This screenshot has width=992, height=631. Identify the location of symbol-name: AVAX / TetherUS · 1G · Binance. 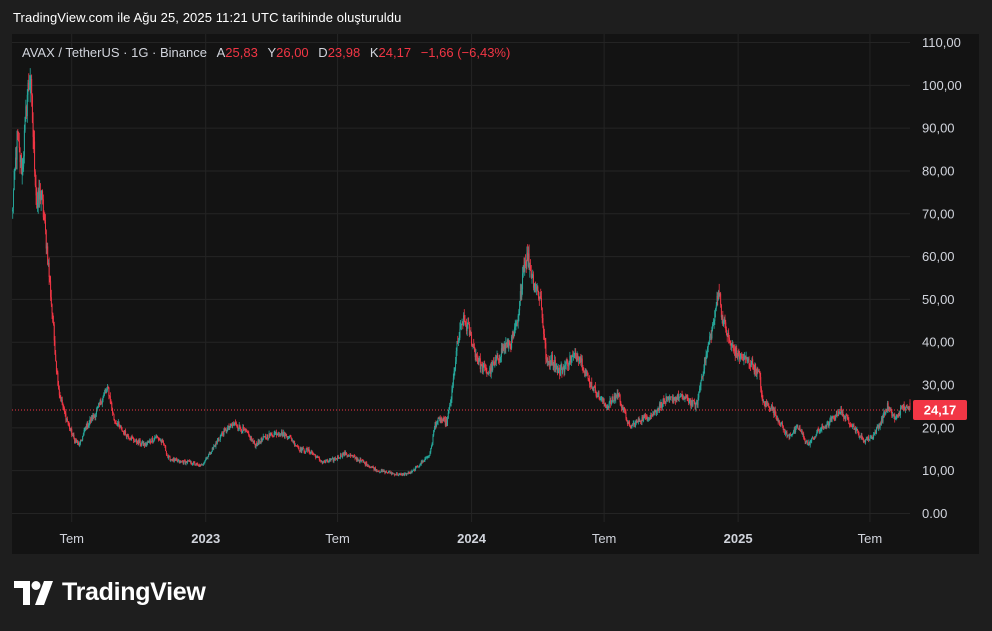
(114, 52).